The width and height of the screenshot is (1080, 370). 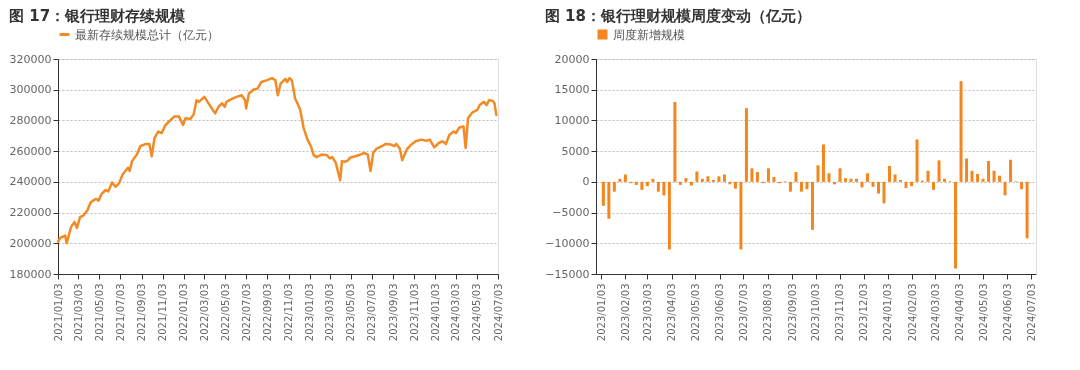 I want to click on y-tick-label: −15000, so click(x=567, y=274).